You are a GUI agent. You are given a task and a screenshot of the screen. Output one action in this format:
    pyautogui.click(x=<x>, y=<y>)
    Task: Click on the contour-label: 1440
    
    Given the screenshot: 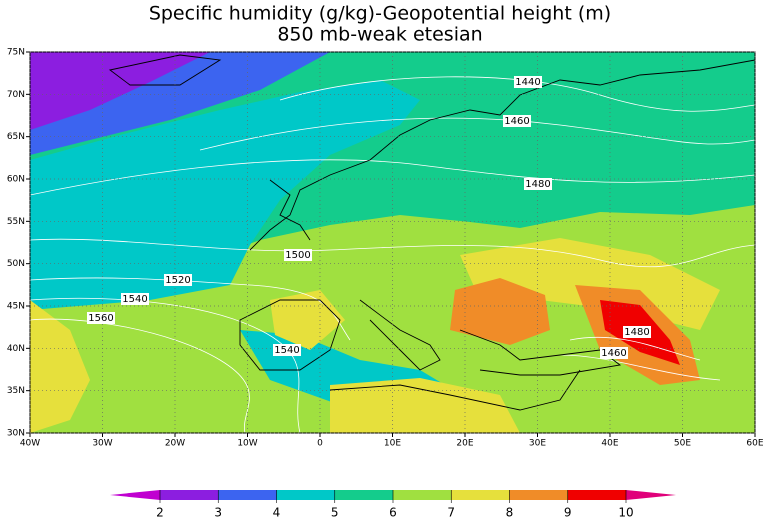 What is the action you would take?
    pyautogui.click(x=527, y=82)
    